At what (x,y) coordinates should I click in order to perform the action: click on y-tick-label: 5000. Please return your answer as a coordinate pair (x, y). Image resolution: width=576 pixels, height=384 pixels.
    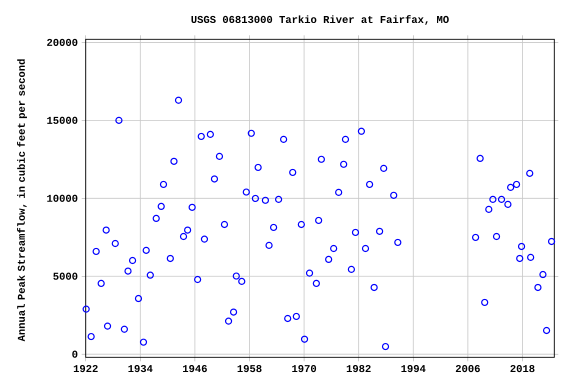
    Looking at the image, I should click on (65, 276).